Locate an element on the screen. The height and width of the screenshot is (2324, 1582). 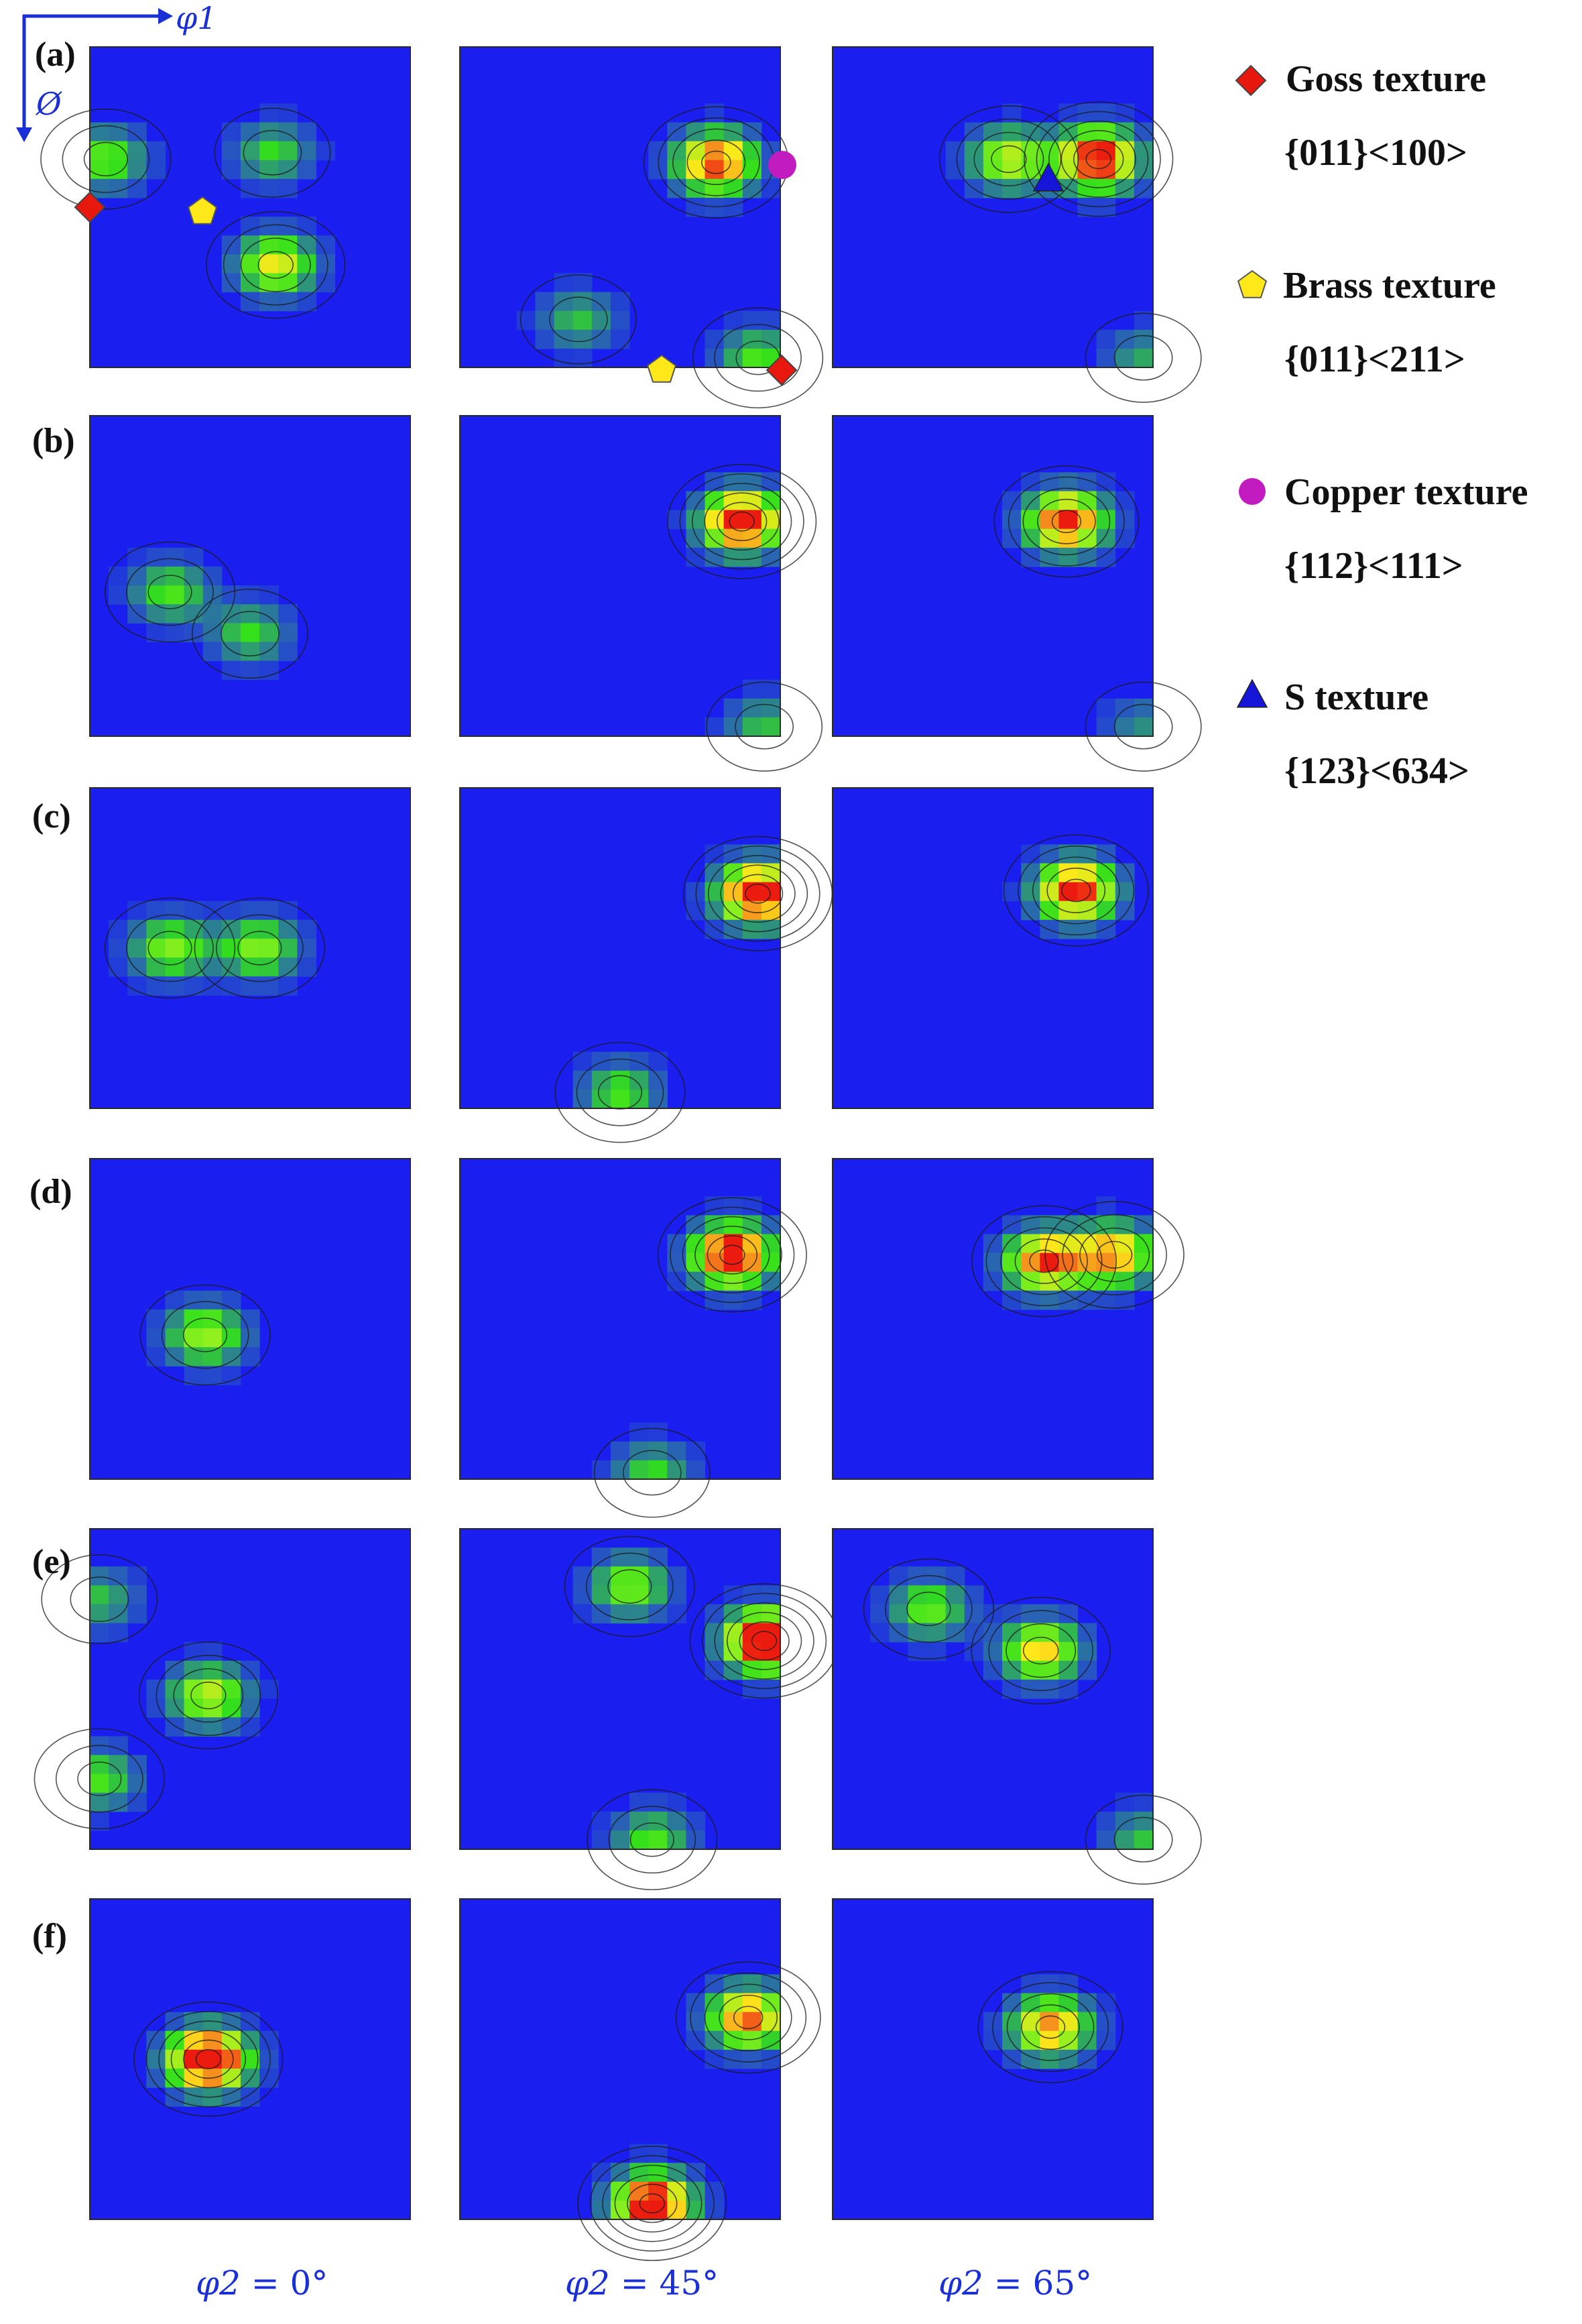
phi1-axis-label: φ1 is located at coordinates (197, 18).